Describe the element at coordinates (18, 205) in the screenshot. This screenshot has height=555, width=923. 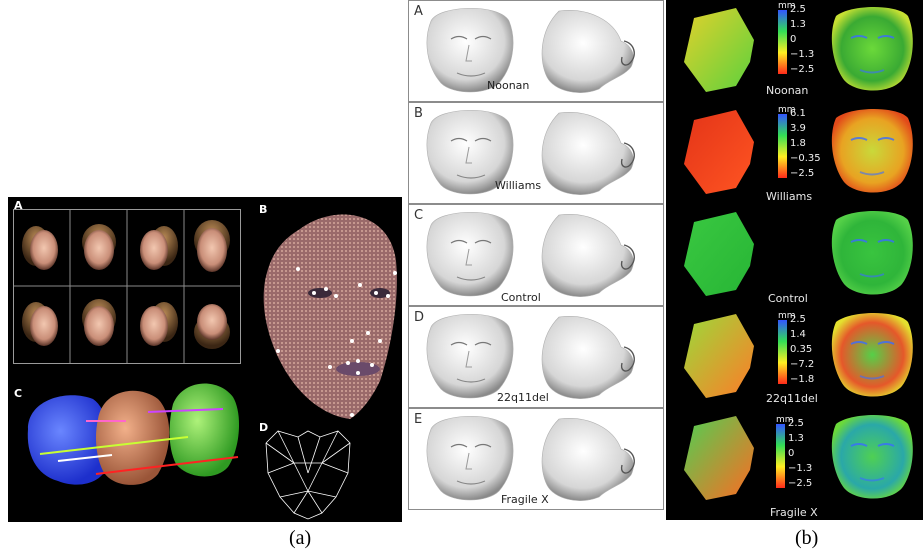
I see `subpanel-a-label: A` at that location.